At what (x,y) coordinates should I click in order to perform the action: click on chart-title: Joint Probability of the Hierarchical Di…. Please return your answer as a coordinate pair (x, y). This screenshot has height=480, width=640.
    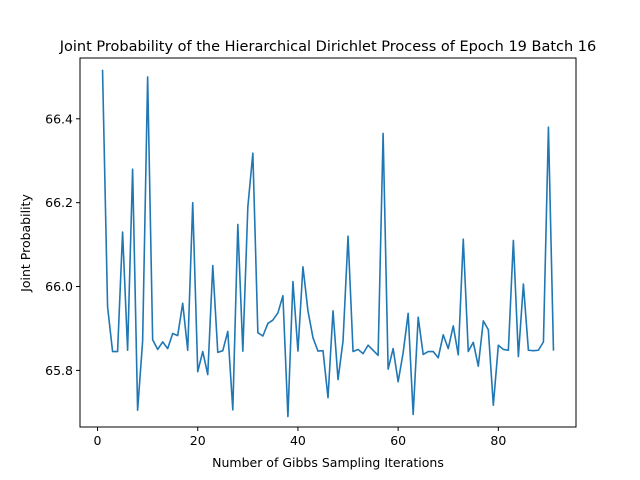
    Looking at the image, I should click on (328, 47).